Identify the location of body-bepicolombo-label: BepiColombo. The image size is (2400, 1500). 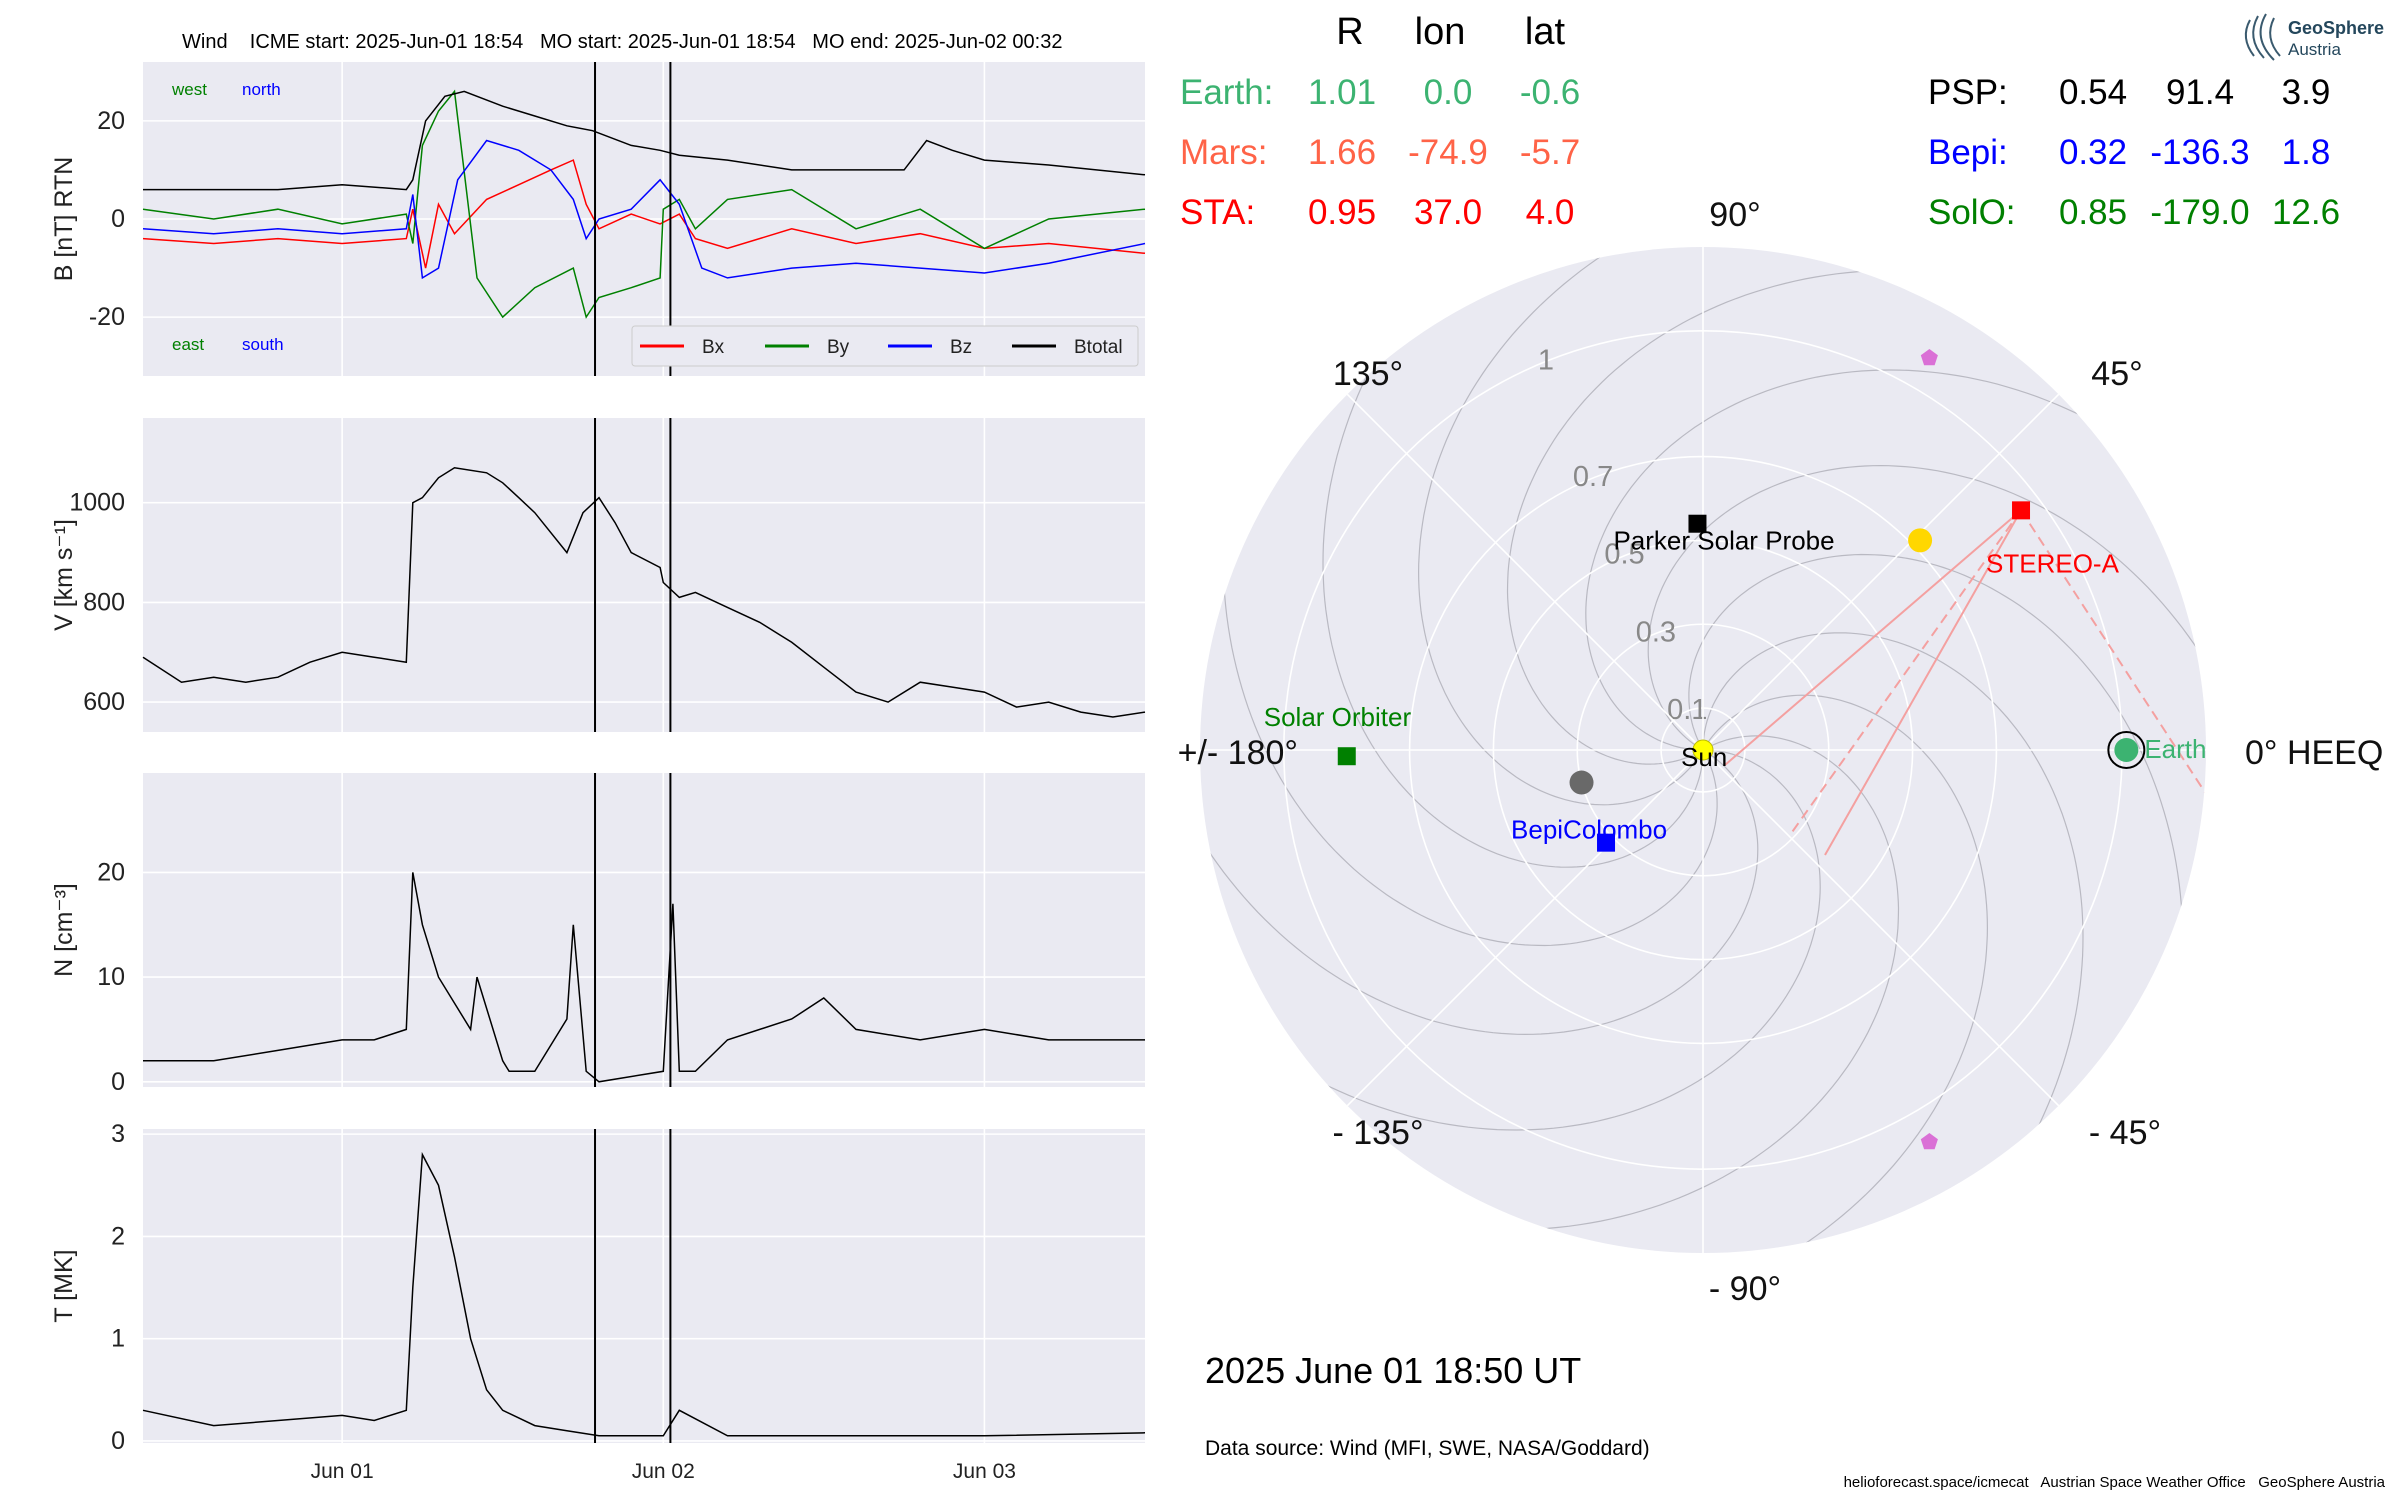
(1589, 830).